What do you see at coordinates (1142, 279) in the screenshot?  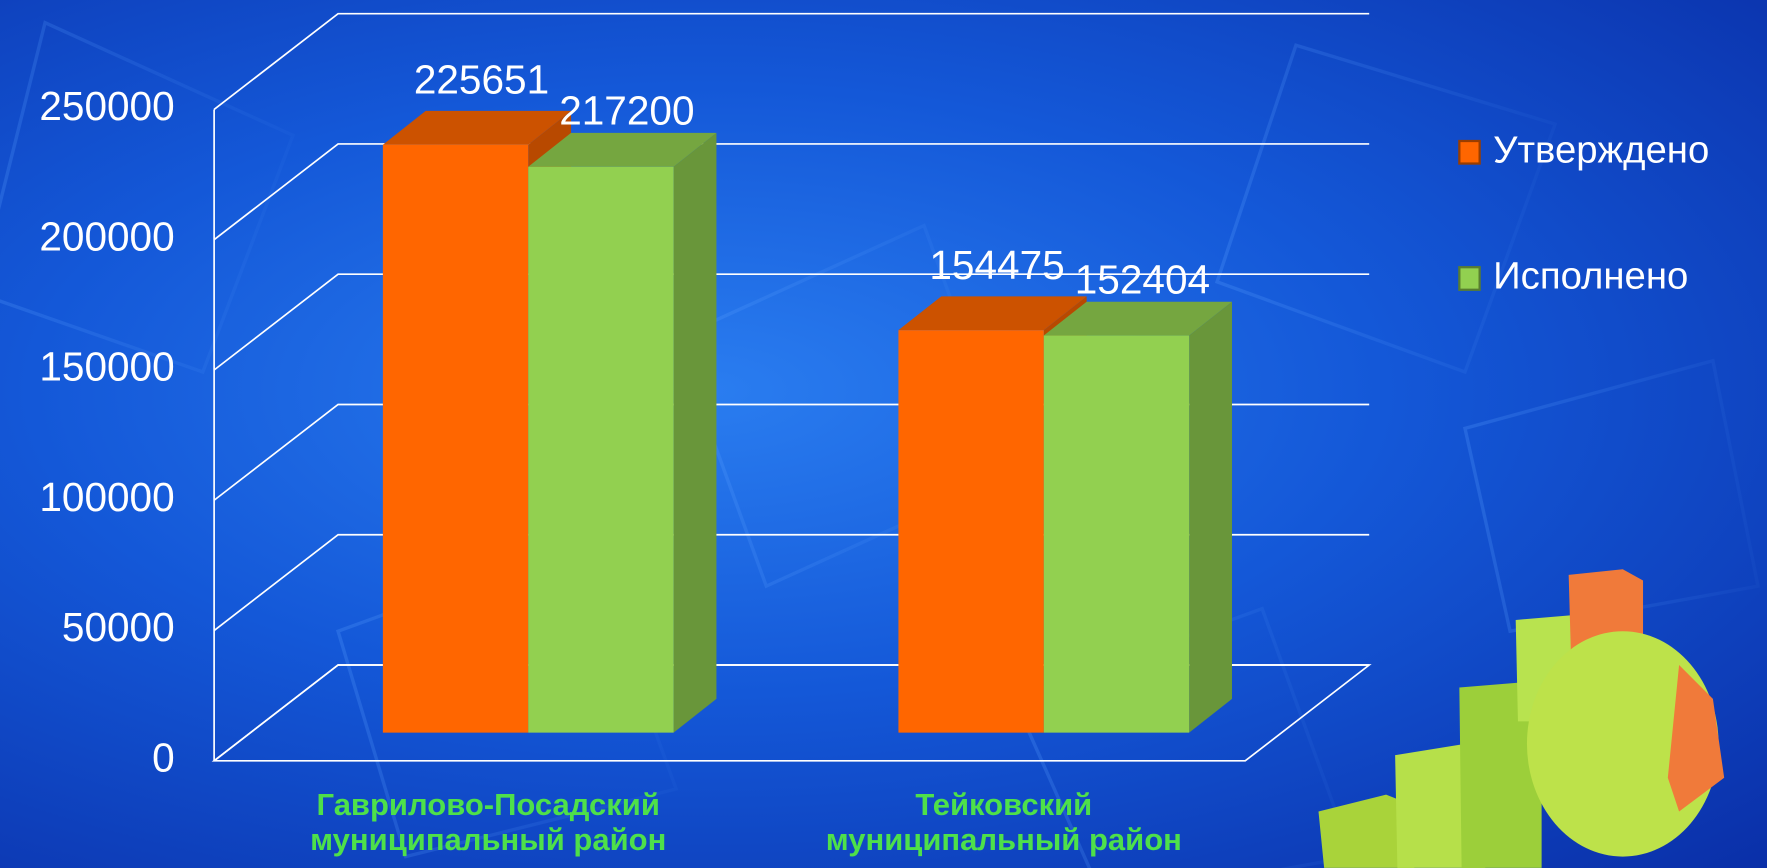 I see `data-label: 152404` at bounding box center [1142, 279].